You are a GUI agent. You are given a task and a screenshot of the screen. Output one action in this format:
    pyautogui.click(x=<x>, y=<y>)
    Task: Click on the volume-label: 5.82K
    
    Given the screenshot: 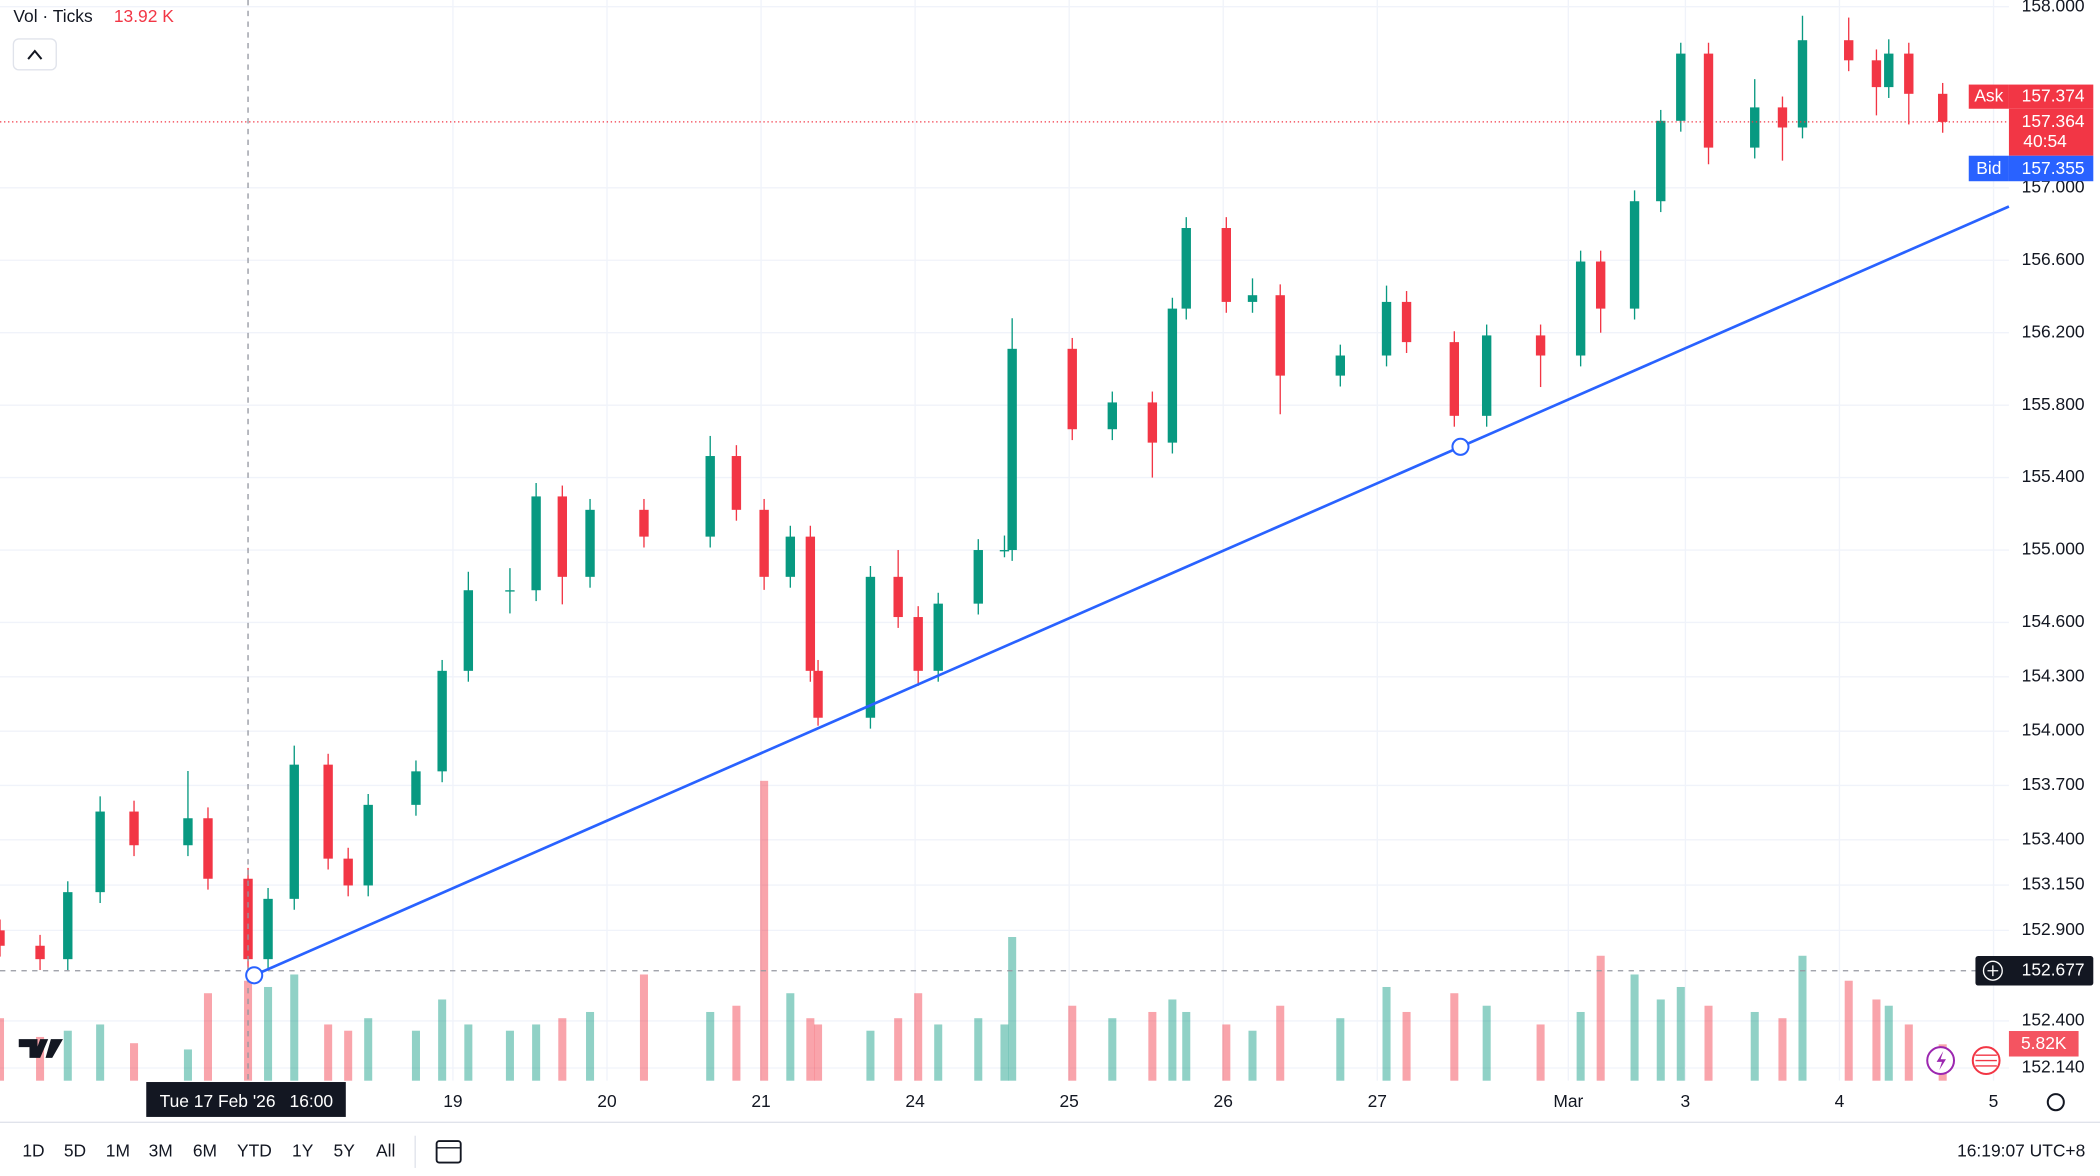 What is the action you would take?
    pyautogui.click(x=2044, y=1043)
    